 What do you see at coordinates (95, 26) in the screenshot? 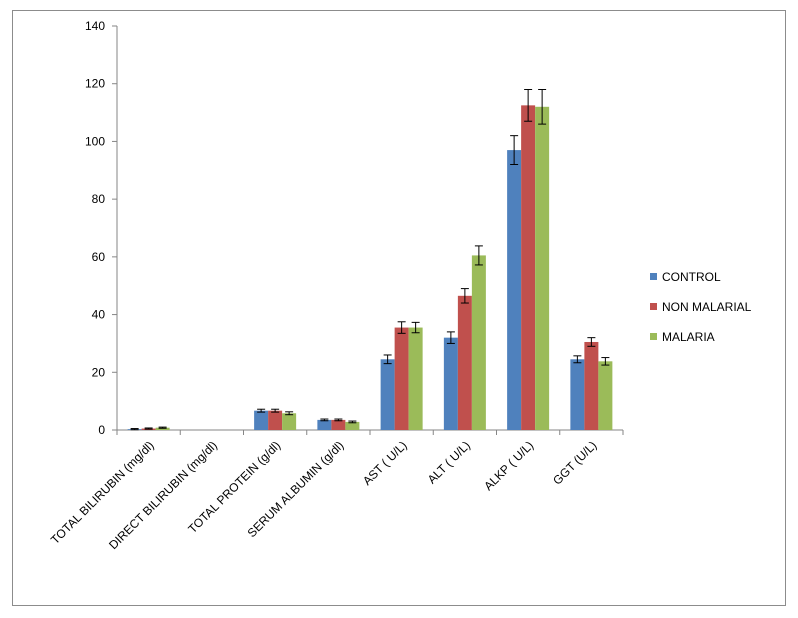
I see `y-tick-label: 140` at bounding box center [95, 26].